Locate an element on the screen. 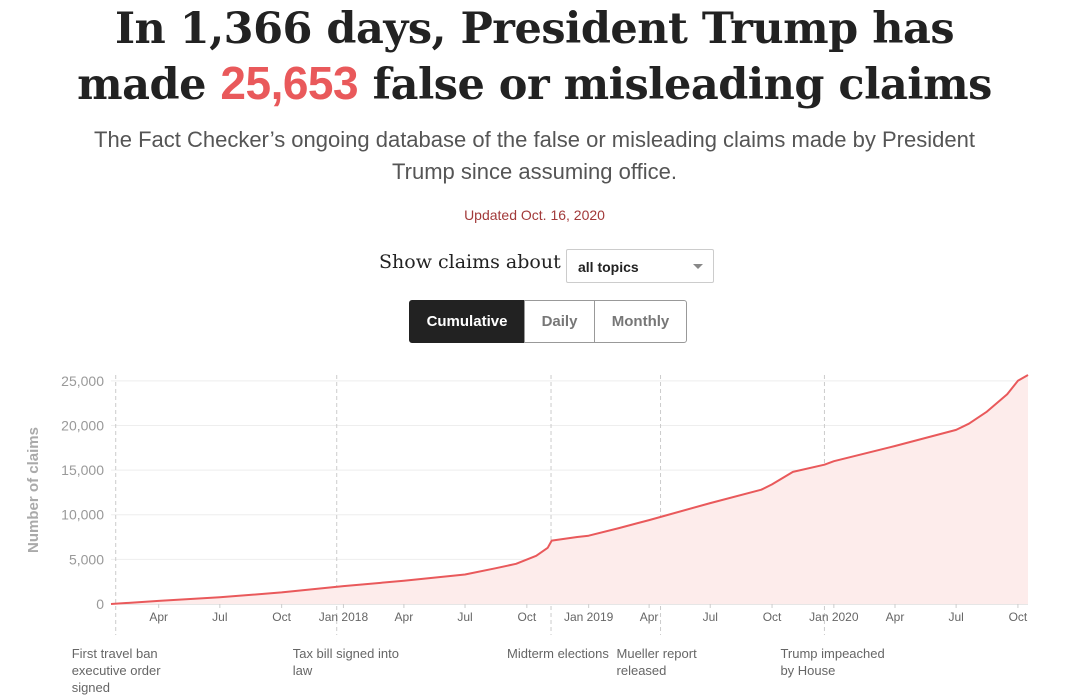 The width and height of the screenshot is (1069, 697). daily-button: Daily is located at coordinates (559, 321).